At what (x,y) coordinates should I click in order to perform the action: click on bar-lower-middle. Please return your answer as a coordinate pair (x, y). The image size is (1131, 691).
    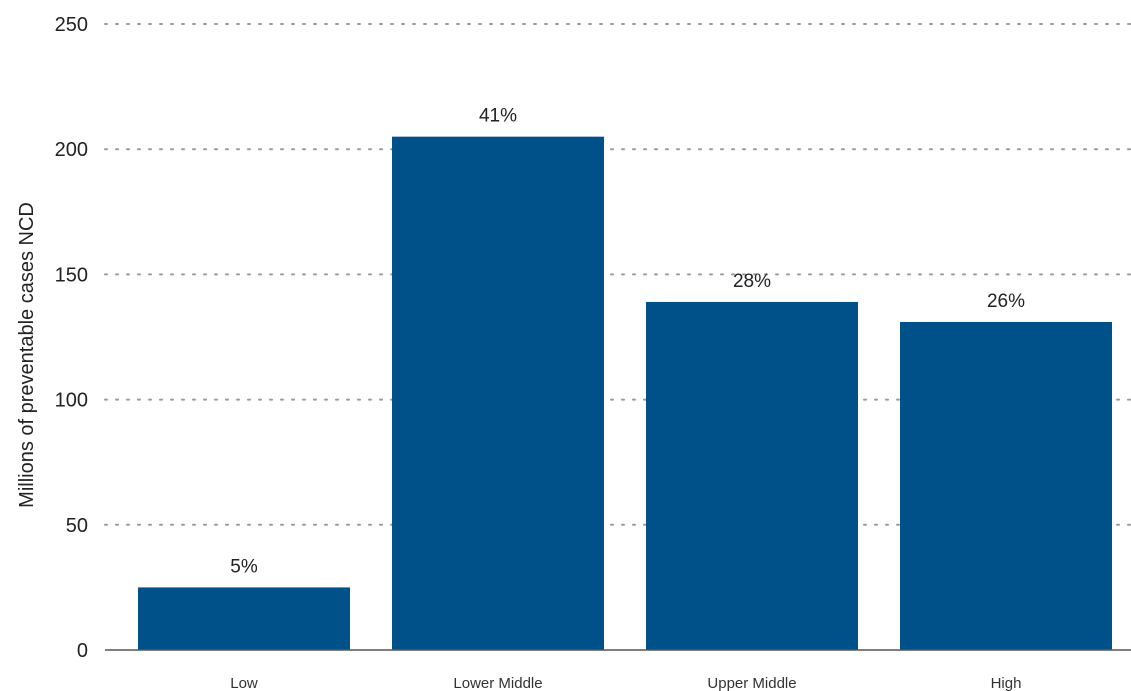
    Looking at the image, I should click on (498, 393).